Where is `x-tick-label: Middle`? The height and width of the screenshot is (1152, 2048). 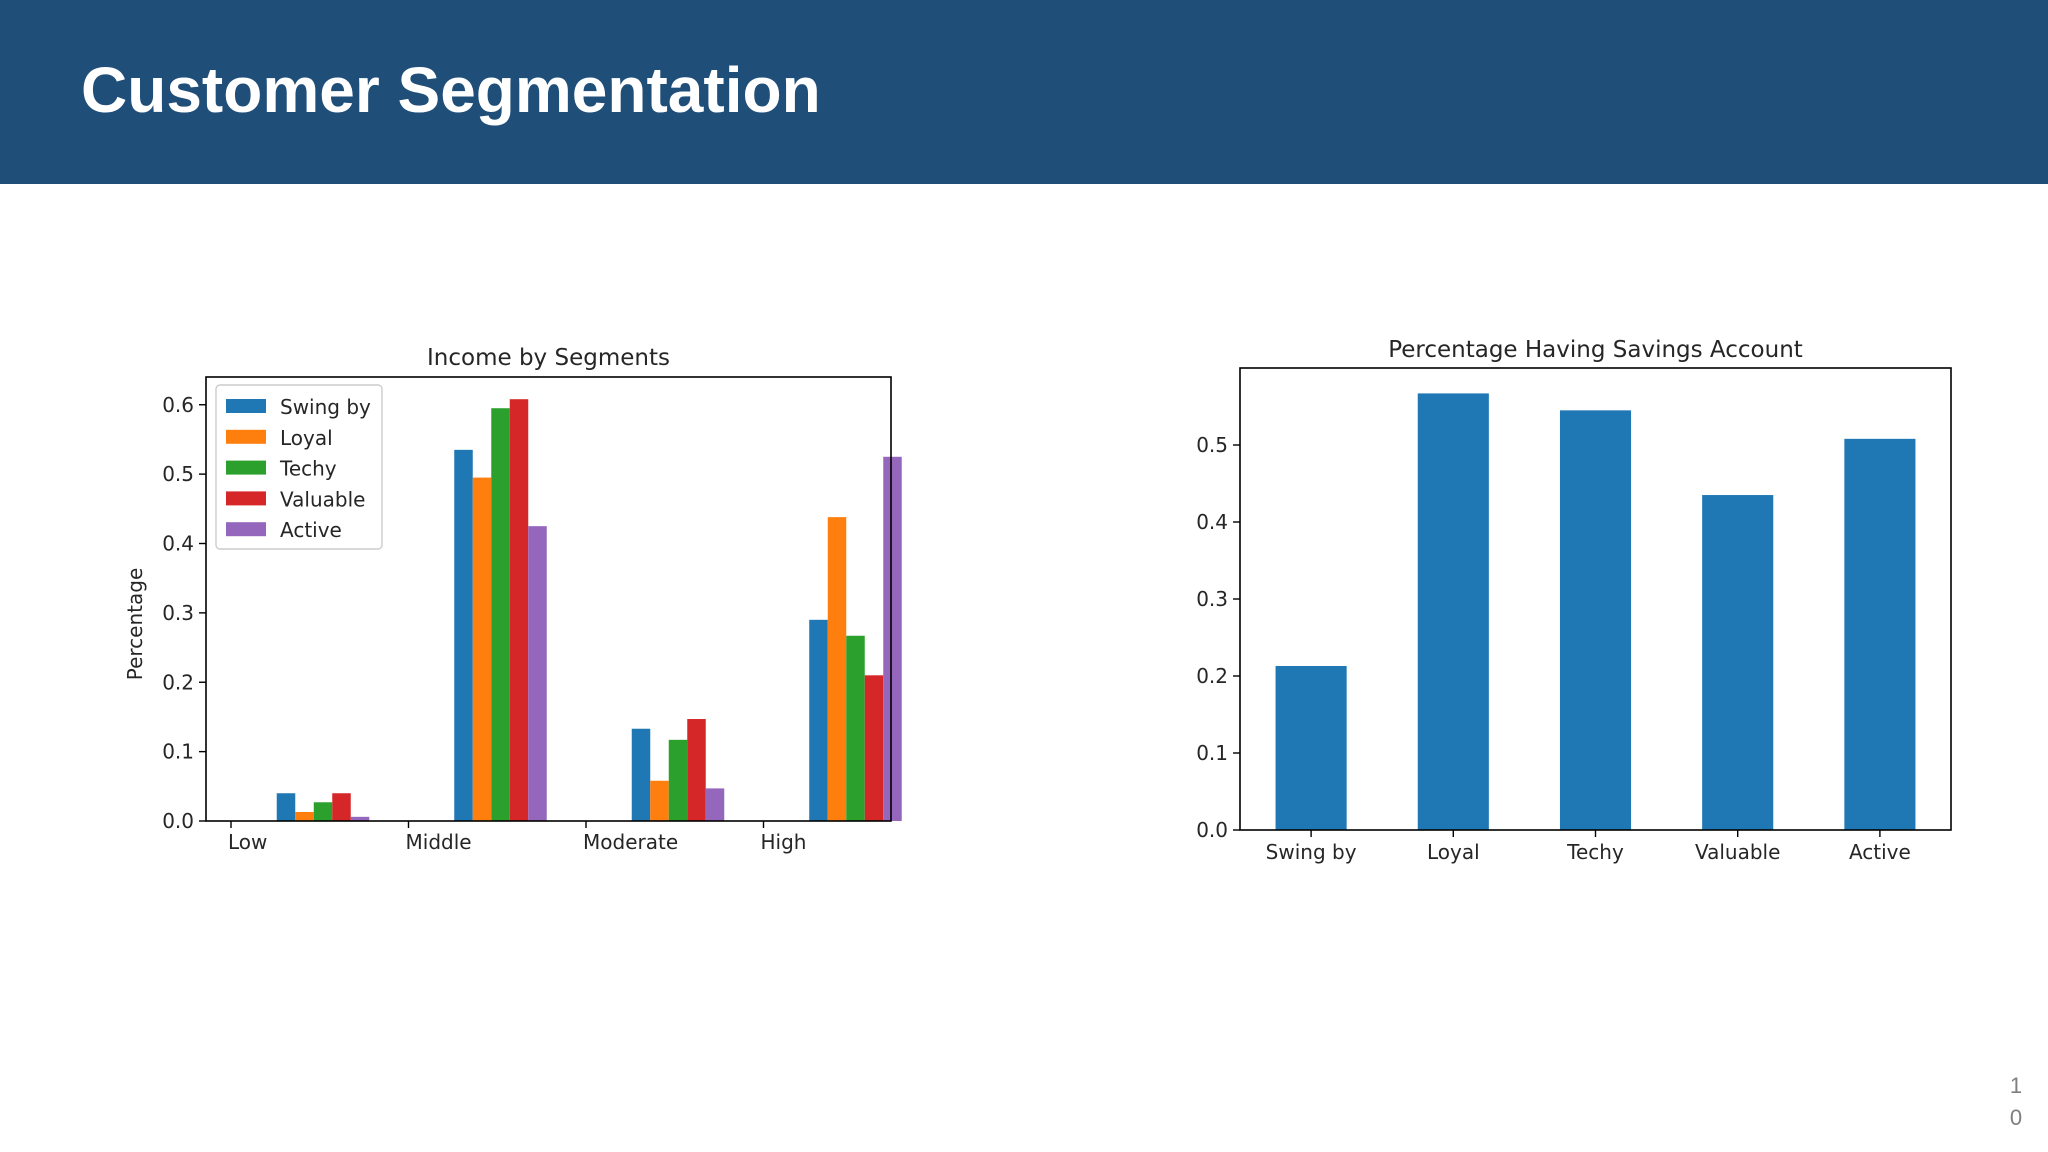 x-tick-label: Middle is located at coordinates (439, 842).